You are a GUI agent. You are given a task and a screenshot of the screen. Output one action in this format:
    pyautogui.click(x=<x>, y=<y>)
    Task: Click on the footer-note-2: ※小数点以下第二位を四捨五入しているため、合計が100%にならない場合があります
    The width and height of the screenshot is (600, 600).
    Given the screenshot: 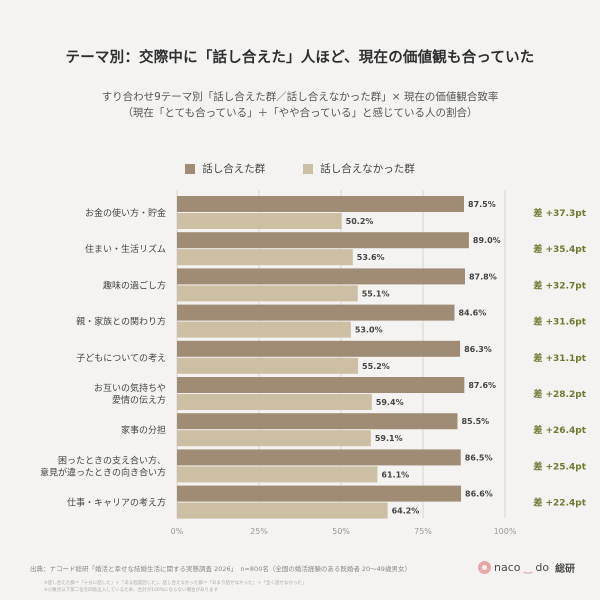 What is the action you would take?
    pyautogui.click(x=131, y=590)
    